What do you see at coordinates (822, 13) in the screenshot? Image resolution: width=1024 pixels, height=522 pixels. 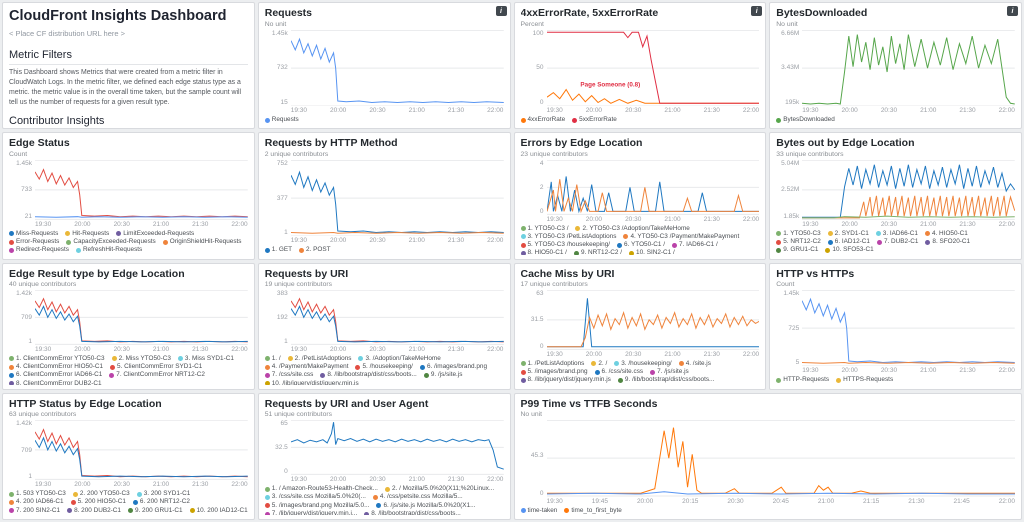 I see `panel-title-bytes-downloaded: BytesDownloaded` at bounding box center [822, 13].